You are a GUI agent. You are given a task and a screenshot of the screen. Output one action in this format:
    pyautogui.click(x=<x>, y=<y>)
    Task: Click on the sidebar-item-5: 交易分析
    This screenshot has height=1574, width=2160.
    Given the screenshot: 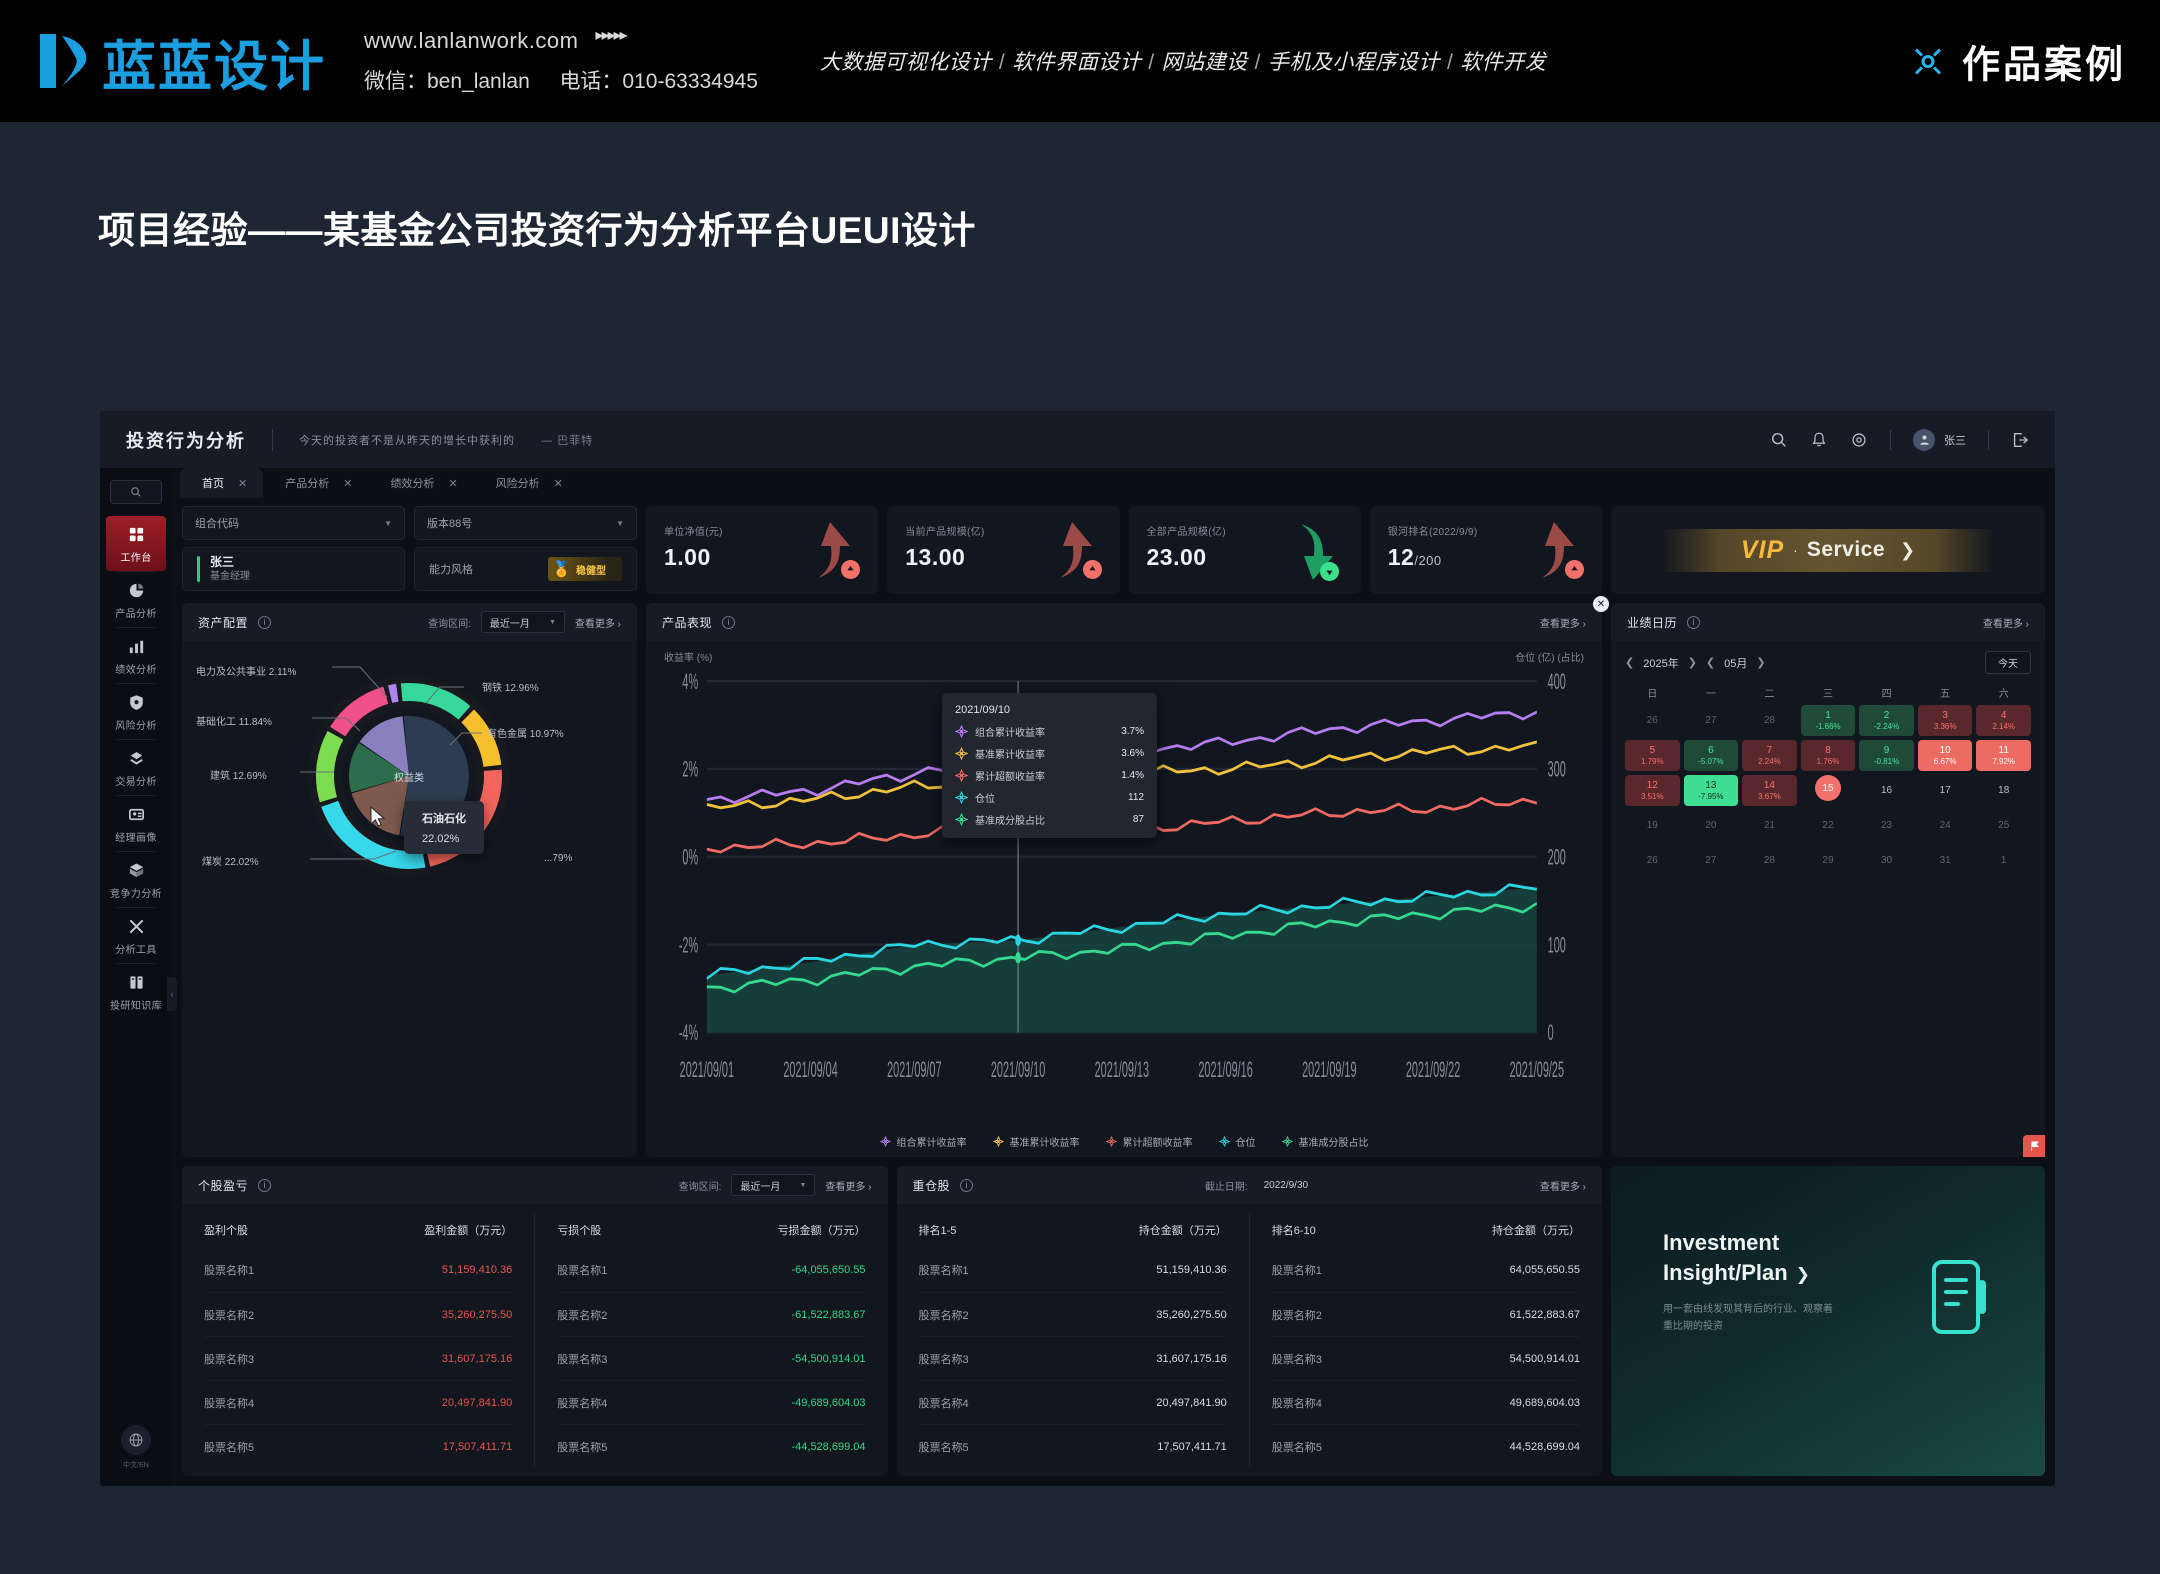 What is the action you would take?
    pyautogui.click(x=136, y=767)
    